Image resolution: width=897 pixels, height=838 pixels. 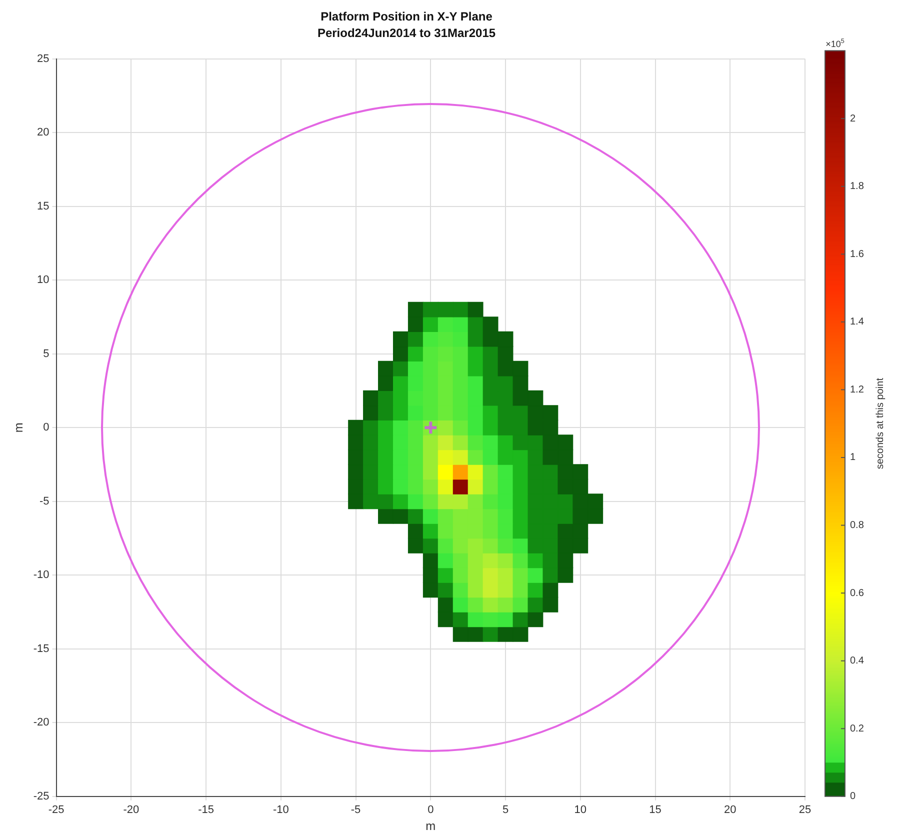 What do you see at coordinates (857, 254) in the screenshot?
I see `color-bar-label: 1.6` at bounding box center [857, 254].